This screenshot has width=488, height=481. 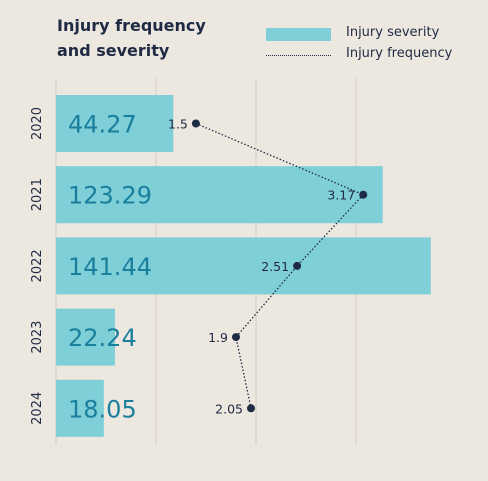 I want to click on frequency-value-label: 2.05, so click(x=229, y=408).